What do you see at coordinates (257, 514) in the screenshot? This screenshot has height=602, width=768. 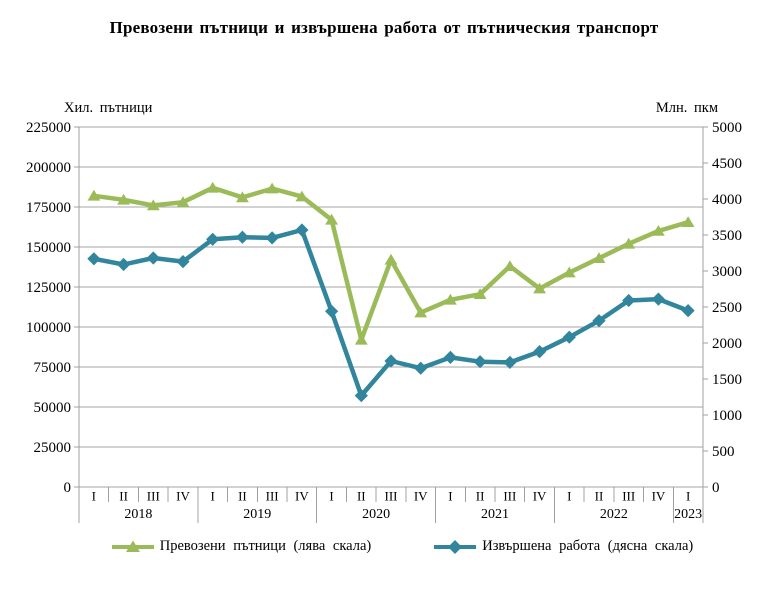 I see `svg-text: 2019` at bounding box center [257, 514].